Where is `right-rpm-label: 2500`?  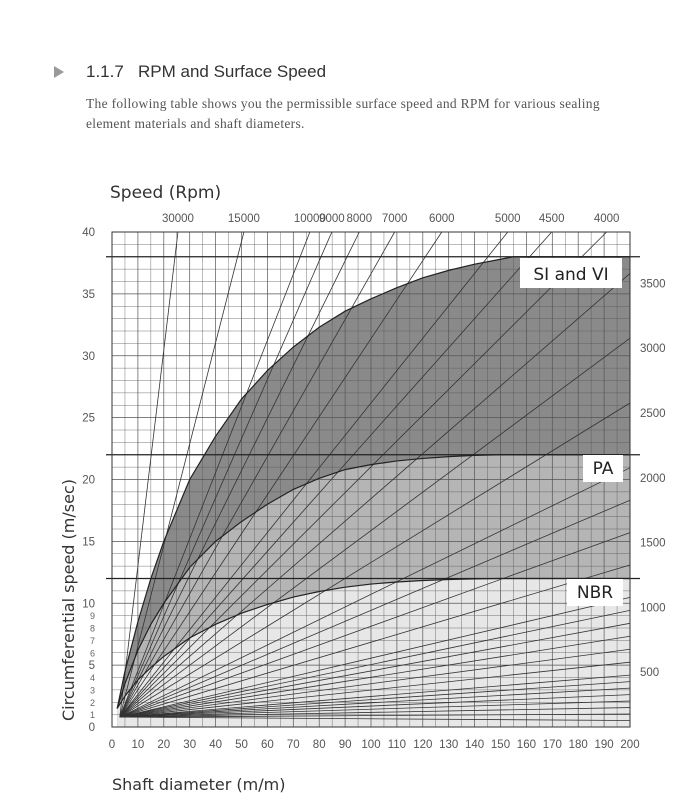 right-rpm-label: 2500 is located at coordinates (653, 414).